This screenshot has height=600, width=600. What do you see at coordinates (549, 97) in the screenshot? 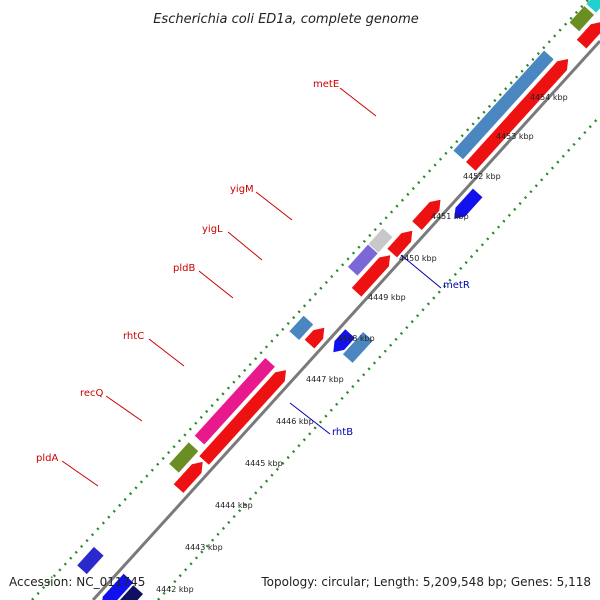
I see `tick-label: 4454 kbp` at bounding box center [549, 97].